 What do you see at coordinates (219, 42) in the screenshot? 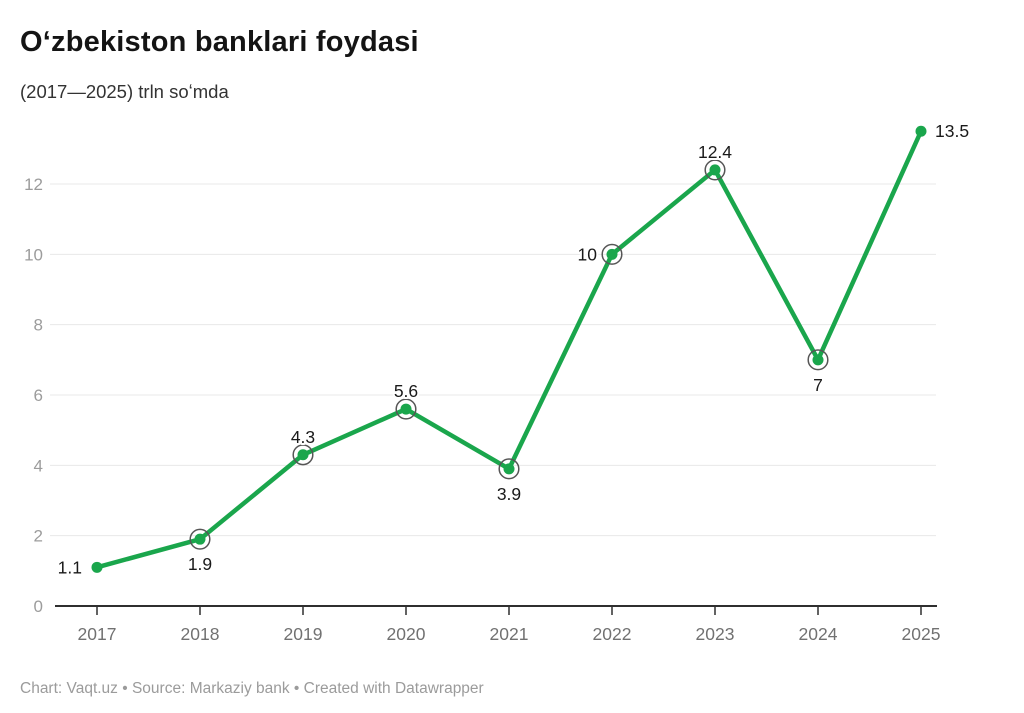
I see `chart-title: Oʻzbekiston banklari foydasi` at bounding box center [219, 42].